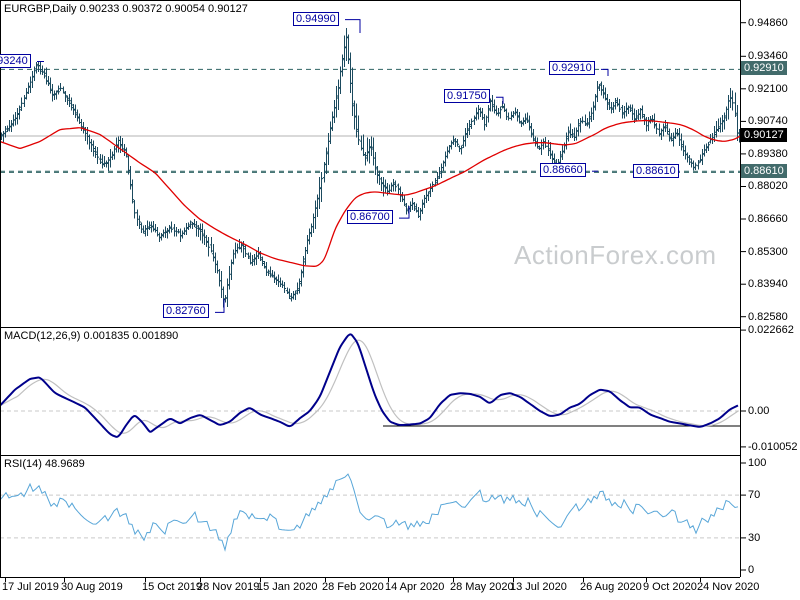  What do you see at coordinates (353, 587) in the screenshot?
I see `x-axis-label: 28 Feb 2020` at bounding box center [353, 587].